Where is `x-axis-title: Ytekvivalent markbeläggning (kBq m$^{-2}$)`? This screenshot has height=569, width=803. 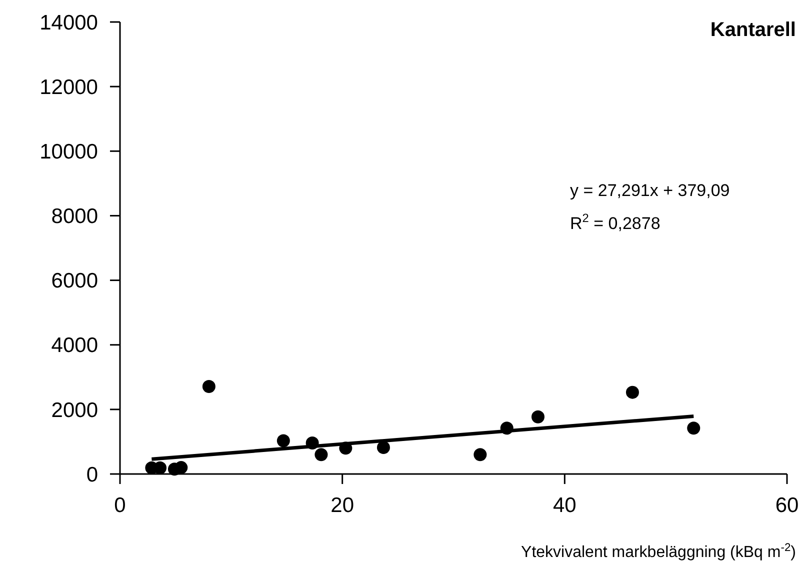 x-axis-title: Ytekvivalent markbeläggning (kBq m$^{-2}$) is located at coordinates (658, 551).